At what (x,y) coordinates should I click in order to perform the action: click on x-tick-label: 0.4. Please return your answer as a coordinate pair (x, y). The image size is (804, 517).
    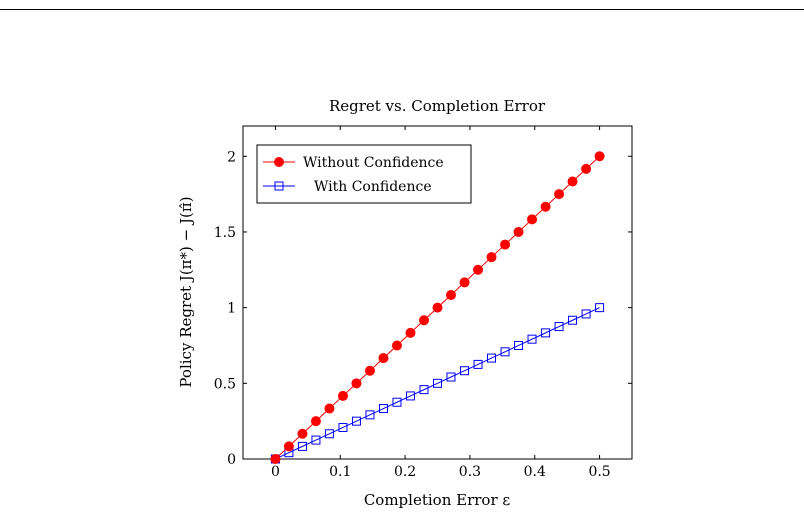
    Looking at the image, I should click on (535, 472).